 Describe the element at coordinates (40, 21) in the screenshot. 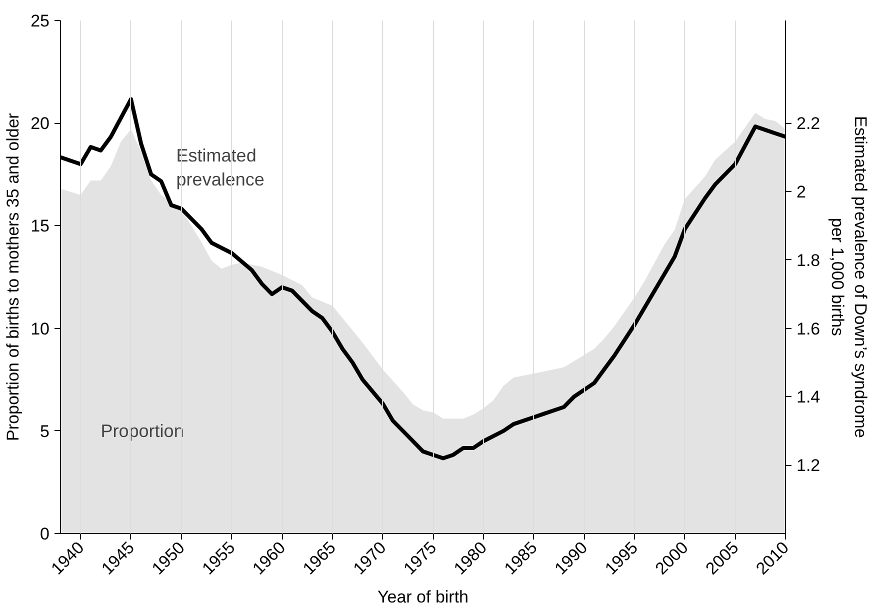

I see `y-tick-label: 25` at that location.